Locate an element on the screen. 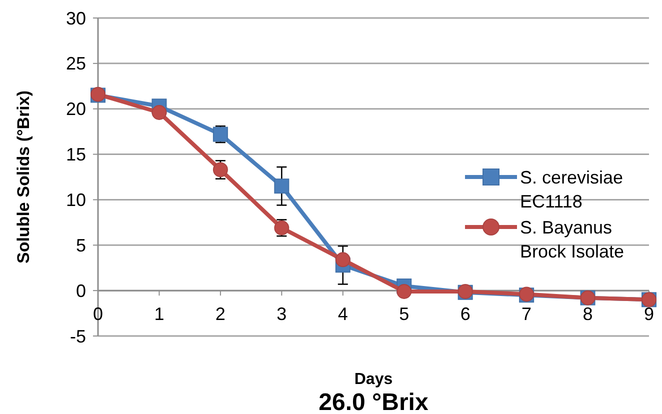  y-tick-label: -5 is located at coordinates (78, 336).